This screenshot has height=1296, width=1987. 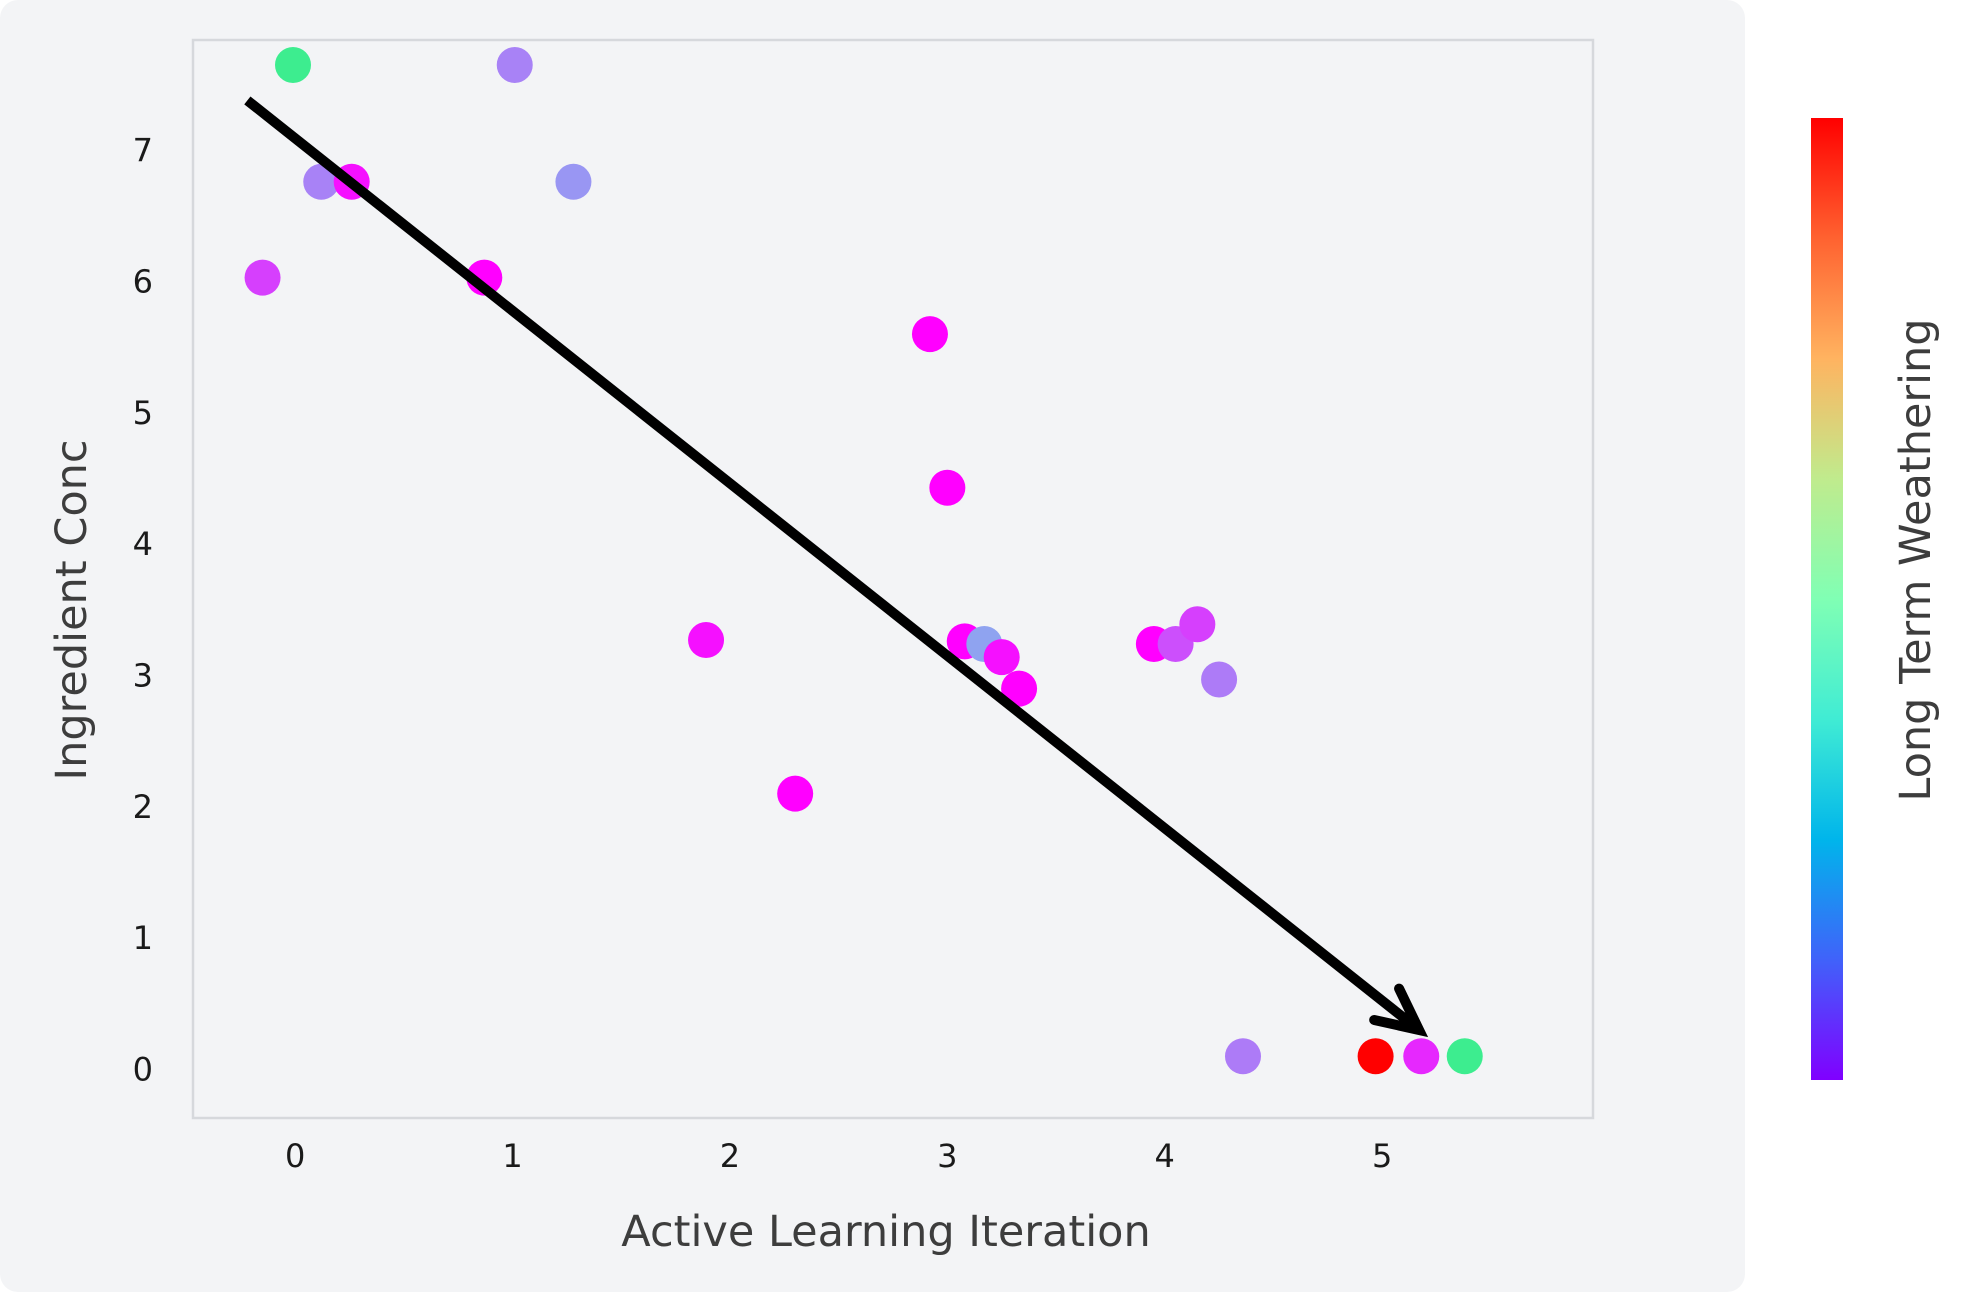 I want to click on x-axis-ticks: 0 1 2 3 4 5, so click(x=838, y=1156).